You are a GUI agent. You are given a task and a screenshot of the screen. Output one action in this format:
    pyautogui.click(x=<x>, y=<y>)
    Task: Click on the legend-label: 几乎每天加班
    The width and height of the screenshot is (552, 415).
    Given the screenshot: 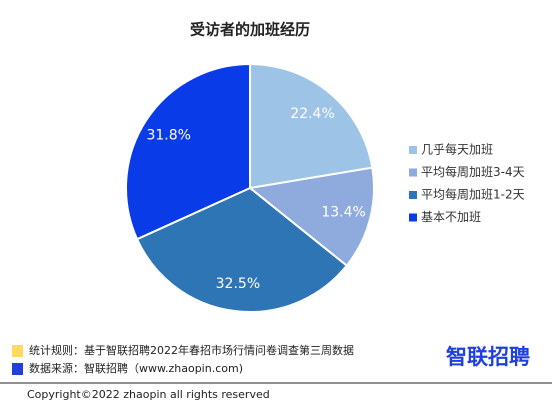 What is the action you would take?
    pyautogui.click(x=457, y=149)
    